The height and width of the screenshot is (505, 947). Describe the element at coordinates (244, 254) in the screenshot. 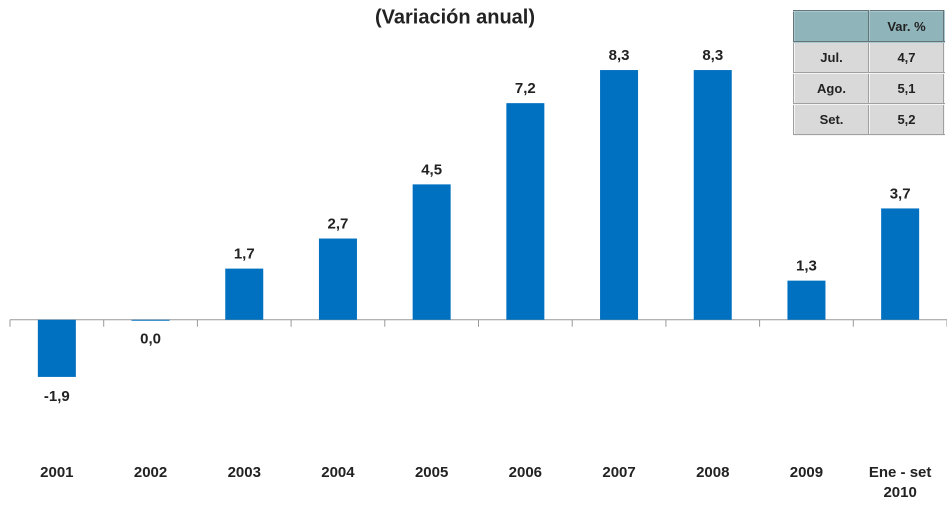

I see `value-label: 1,7` at that location.